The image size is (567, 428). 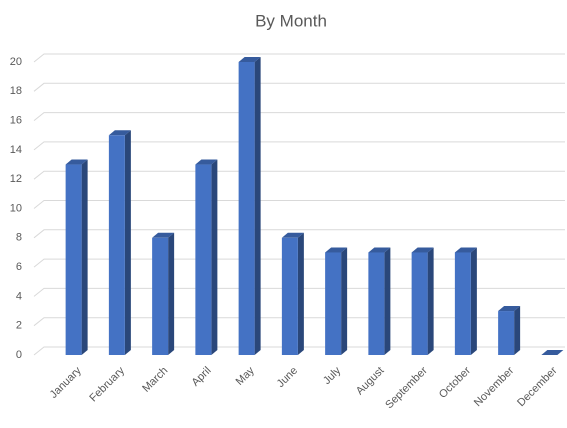 I want to click on x-tick-label: January, so click(x=66, y=382).